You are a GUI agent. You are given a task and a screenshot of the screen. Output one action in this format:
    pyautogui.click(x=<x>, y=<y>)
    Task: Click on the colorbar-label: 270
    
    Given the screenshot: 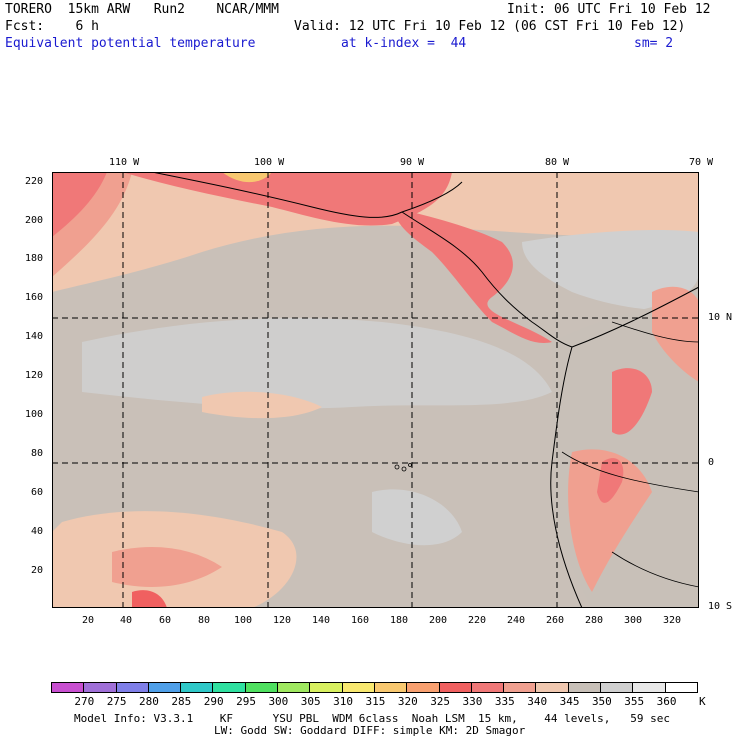 What is the action you would take?
    pyautogui.click(x=84, y=701)
    